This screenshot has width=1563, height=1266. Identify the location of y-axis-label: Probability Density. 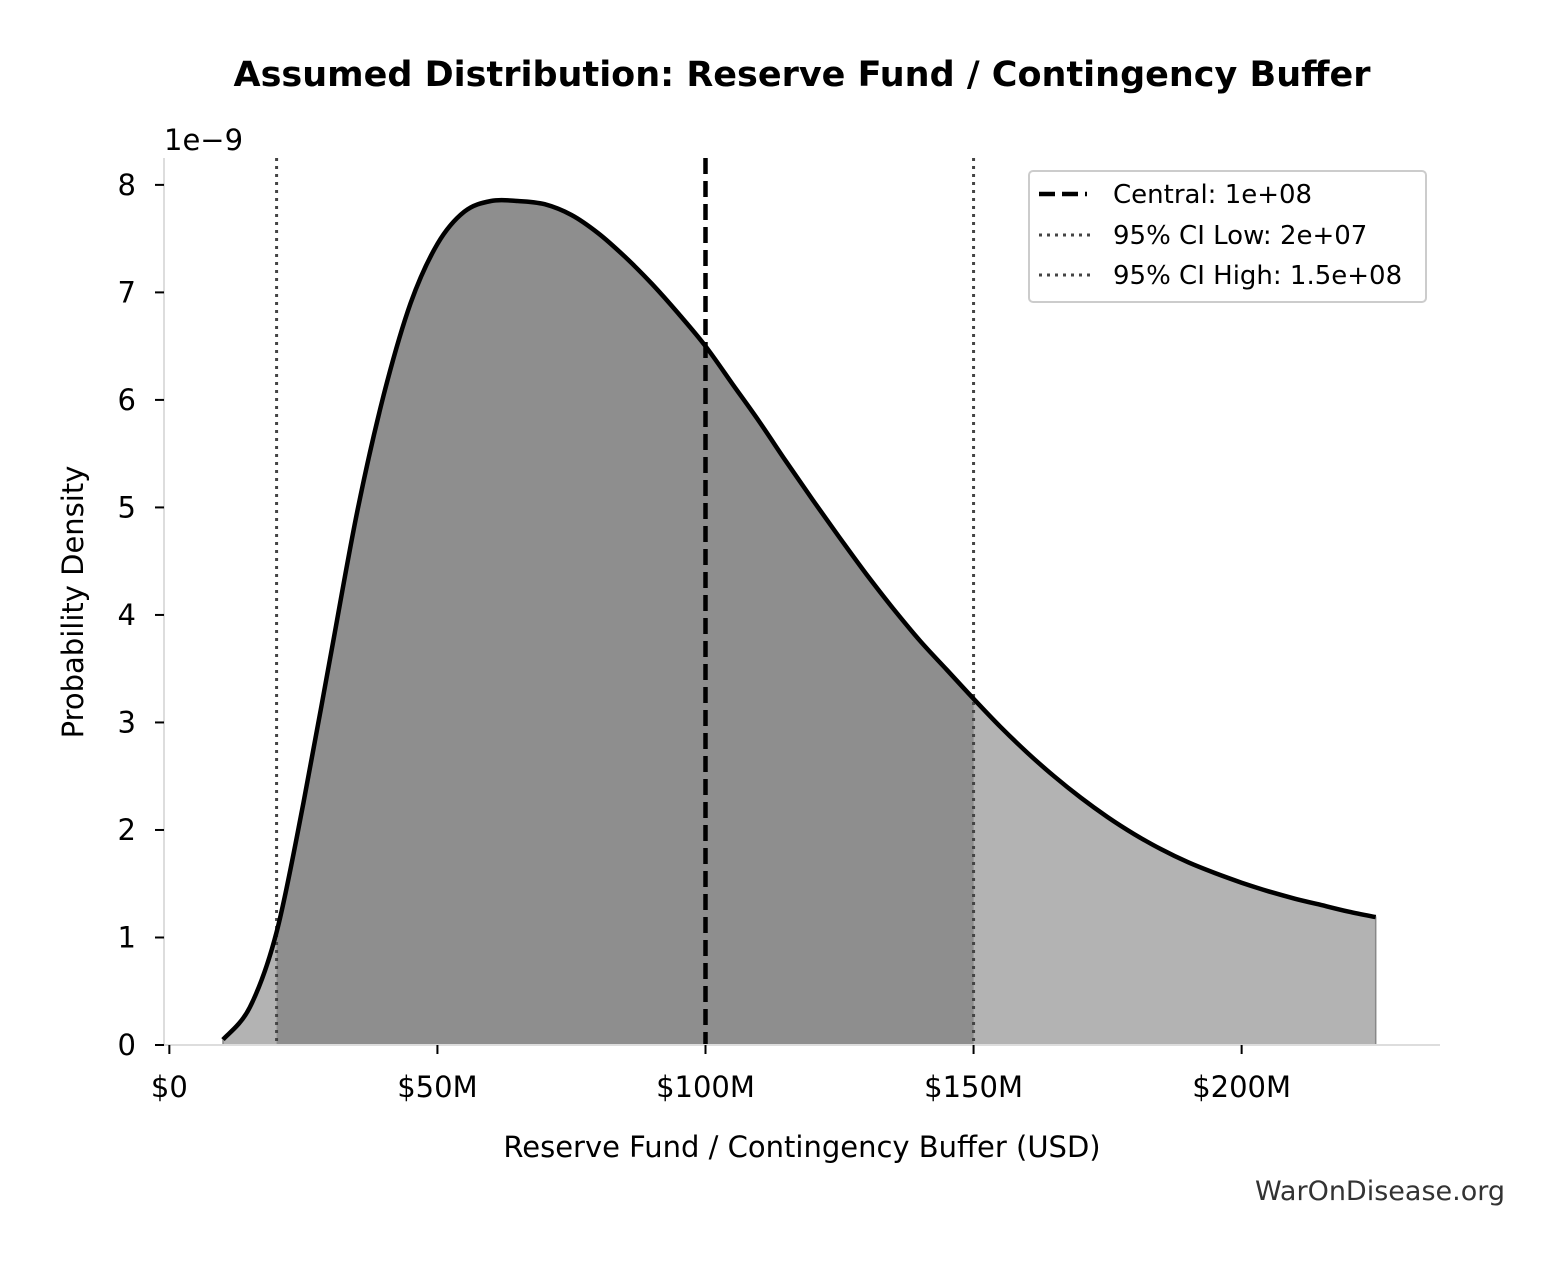
(73, 602).